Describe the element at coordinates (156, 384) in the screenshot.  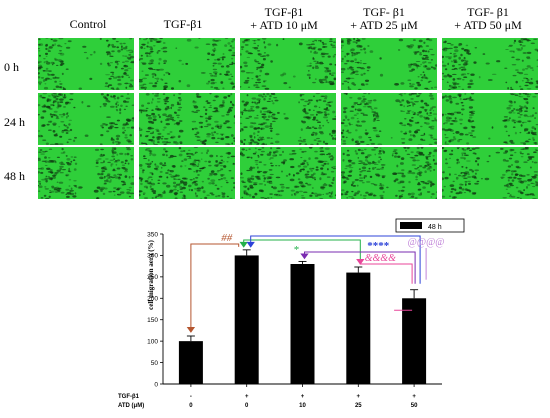
I see `y-tick-label: 0` at that location.